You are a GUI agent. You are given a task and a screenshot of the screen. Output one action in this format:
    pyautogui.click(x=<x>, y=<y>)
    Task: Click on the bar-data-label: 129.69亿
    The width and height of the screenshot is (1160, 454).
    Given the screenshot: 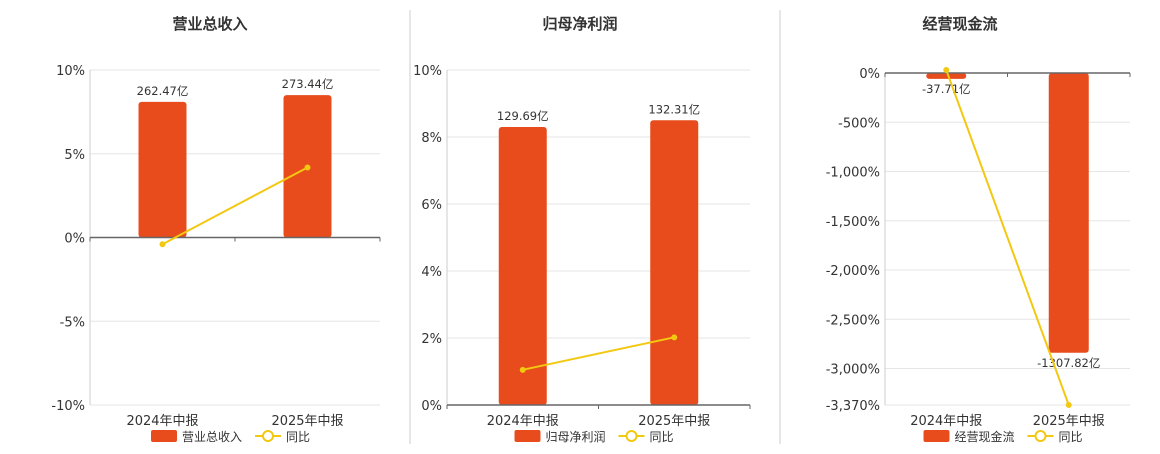 What is the action you would take?
    pyautogui.click(x=523, y=116)
    